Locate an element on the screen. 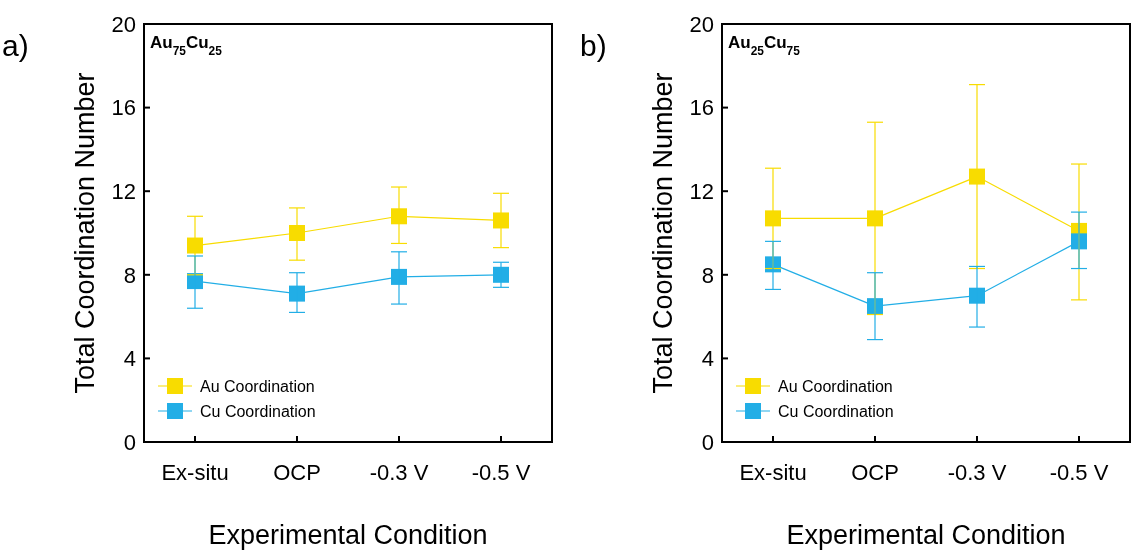 The height and width of the screenshot is (556, 1138). text: b) is located at coordinates (593, 45).